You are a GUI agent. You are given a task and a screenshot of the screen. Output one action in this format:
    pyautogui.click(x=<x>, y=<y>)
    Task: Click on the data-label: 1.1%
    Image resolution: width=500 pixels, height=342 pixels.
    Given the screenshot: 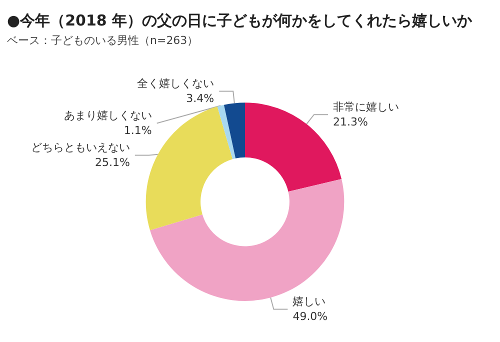 What is the action you would take?
    pyautogui.click(x=138, y=131)
    